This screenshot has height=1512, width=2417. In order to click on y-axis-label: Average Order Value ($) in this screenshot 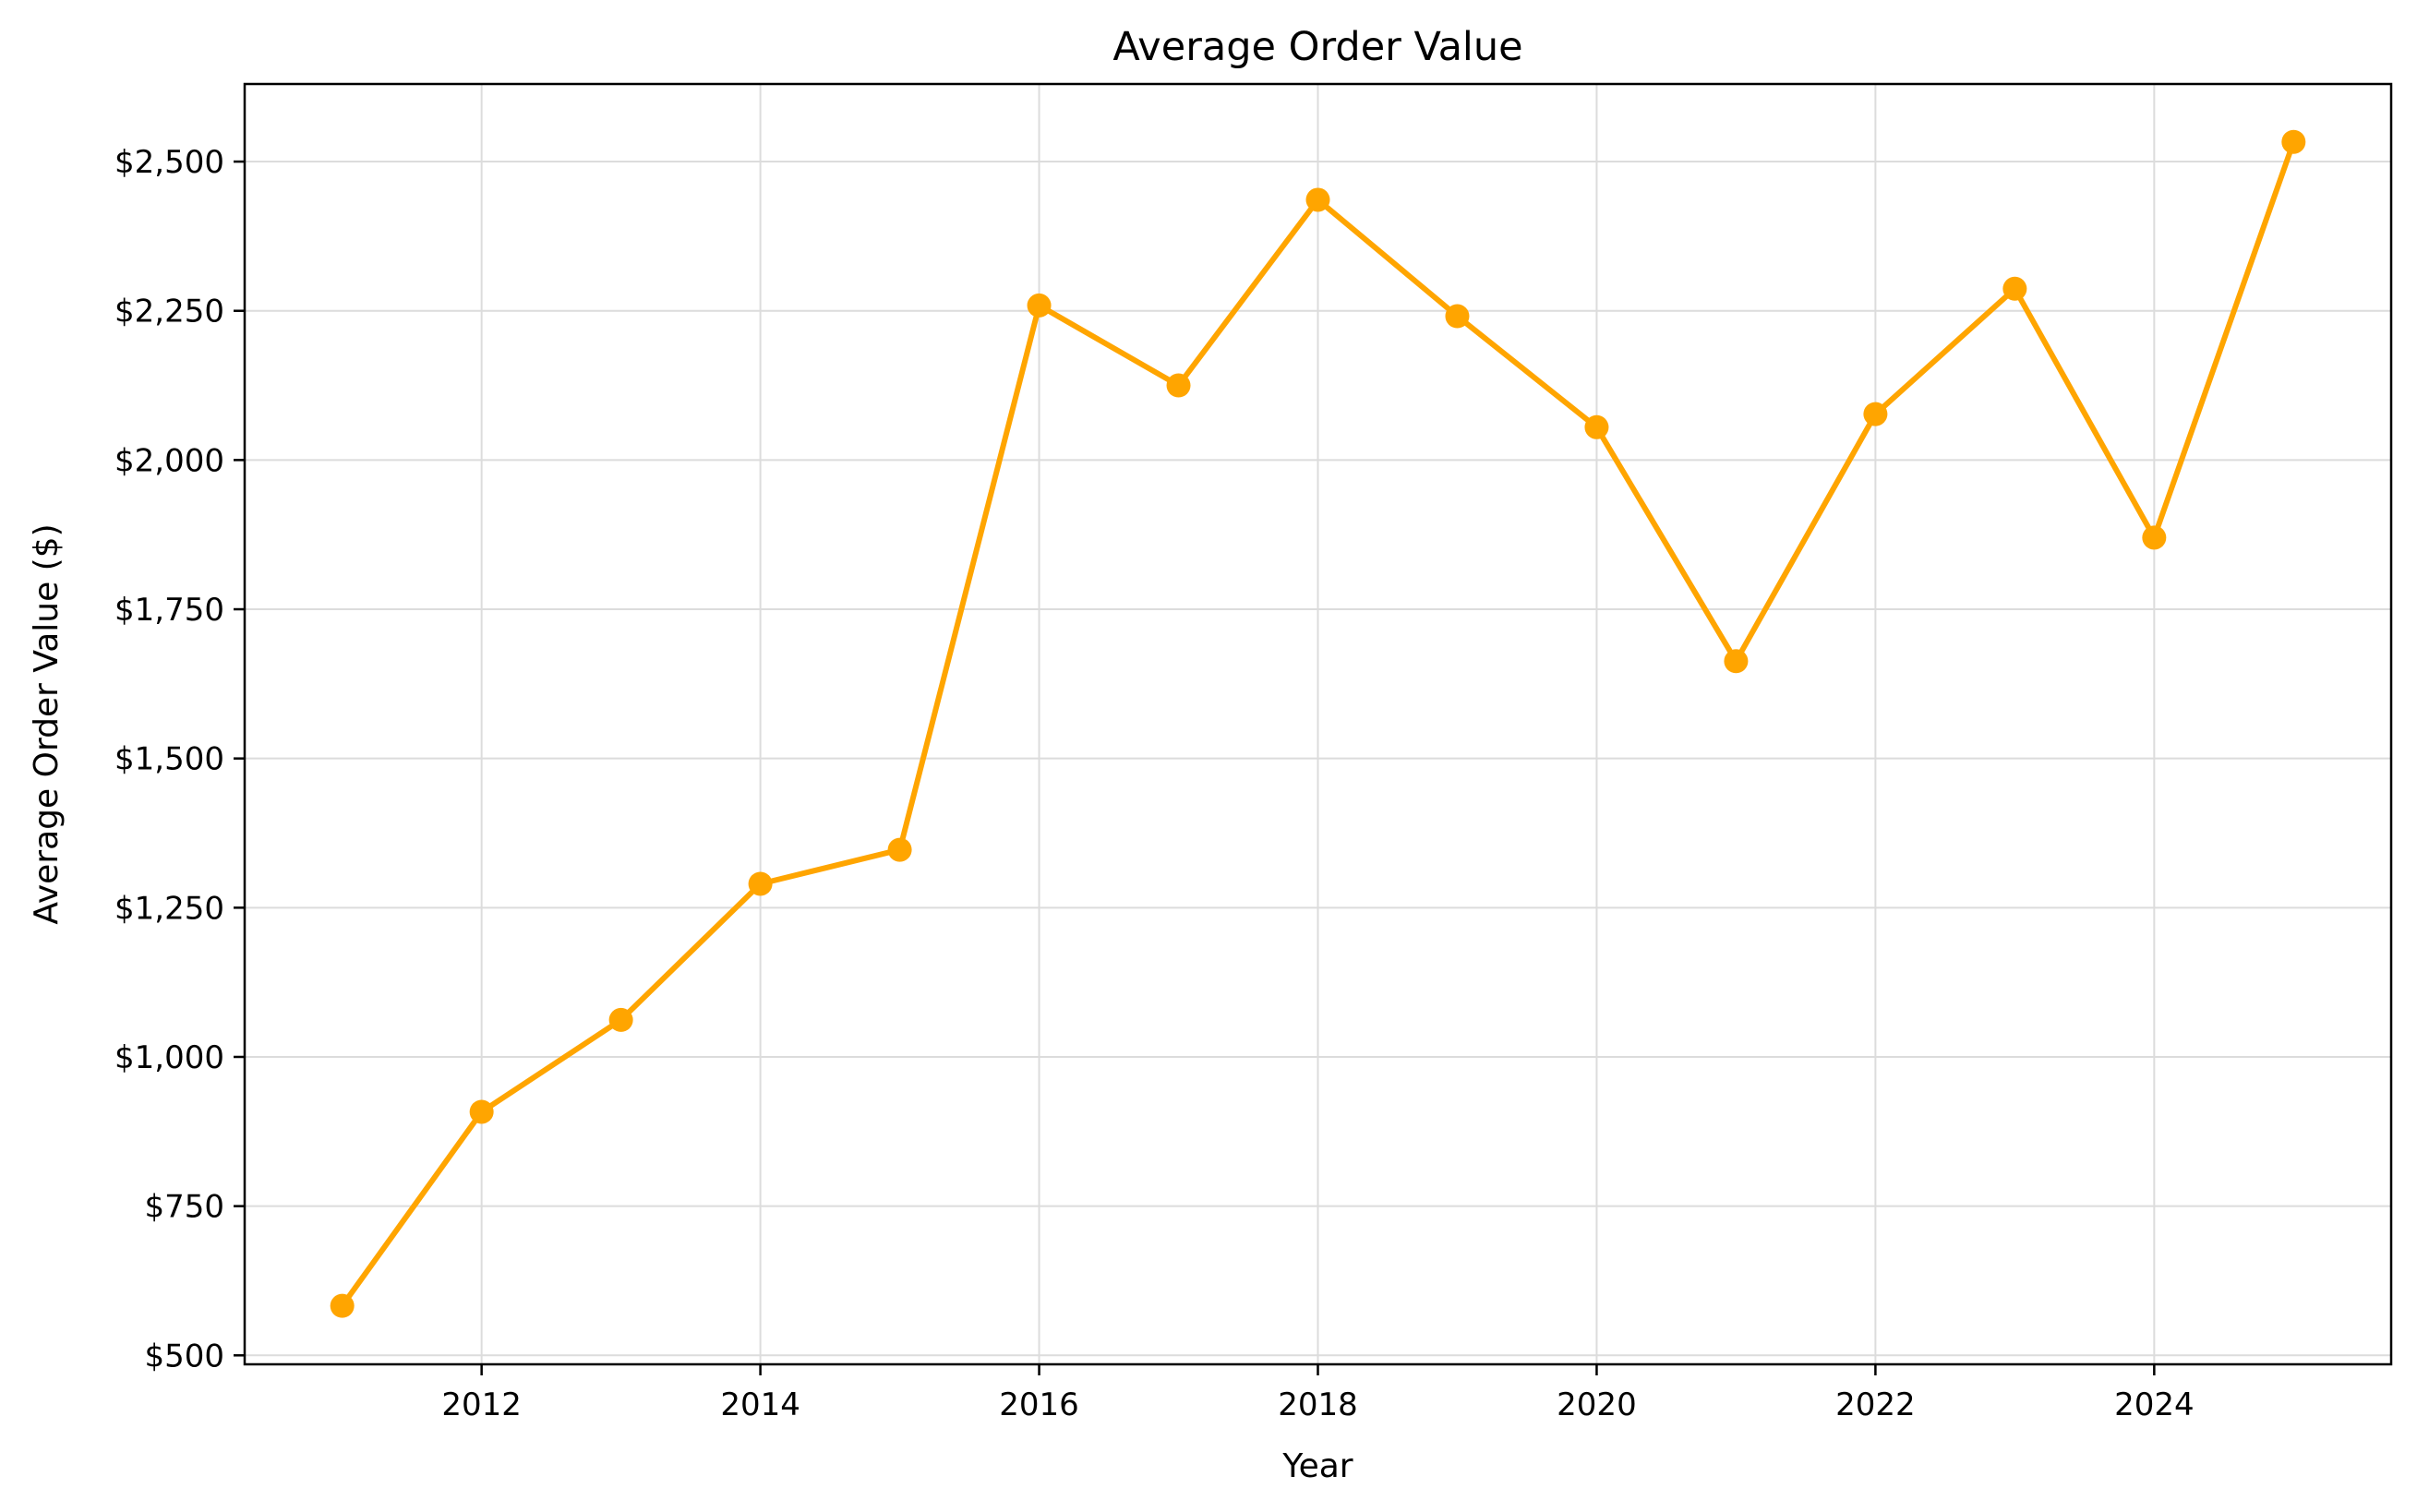, I will do `click(47, 723)`.